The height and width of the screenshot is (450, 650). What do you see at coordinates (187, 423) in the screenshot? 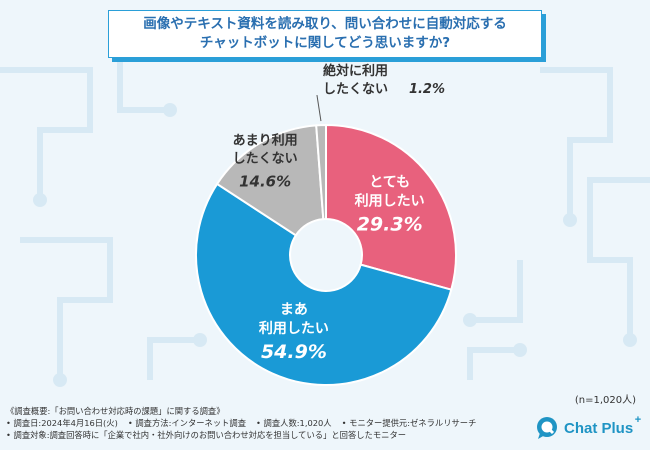
I see `survey-method: • 調査方法:インターネット調査` at bounding box center [187, 423].